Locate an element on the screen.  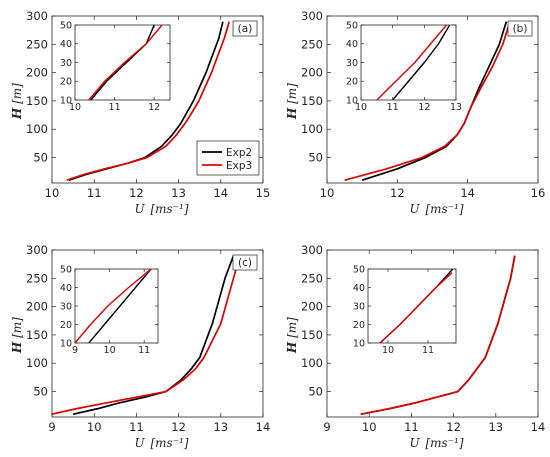
y-axis-label: H is located at coordinates (292, 347).